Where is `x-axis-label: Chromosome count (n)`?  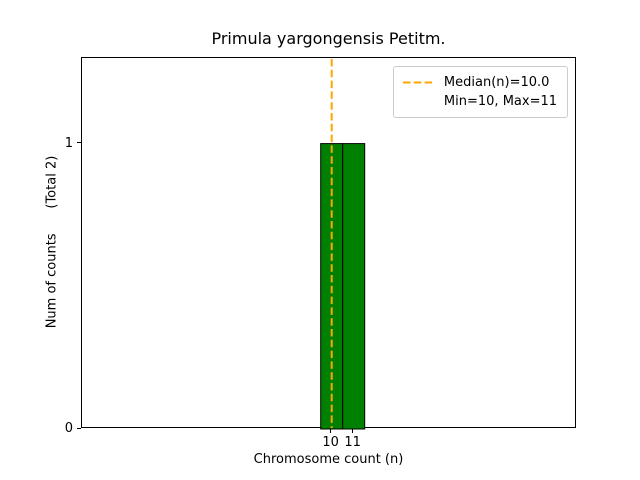
x-axis-label: Chromosome count (n) is located at coordinates (328, 459).